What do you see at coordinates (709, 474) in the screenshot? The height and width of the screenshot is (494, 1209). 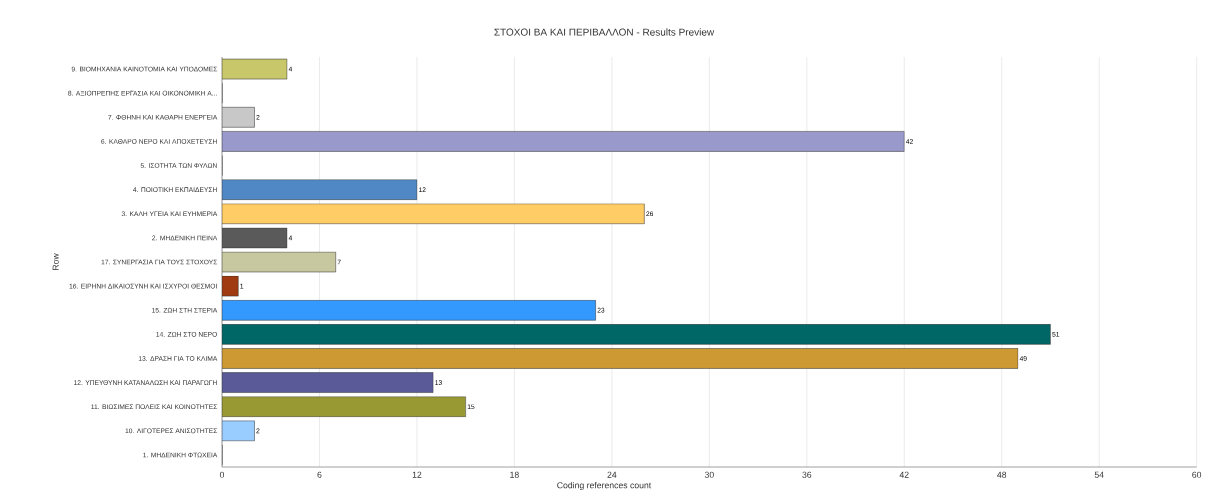 I see `x-tick-label: 30` at bounding box center [709, 474].